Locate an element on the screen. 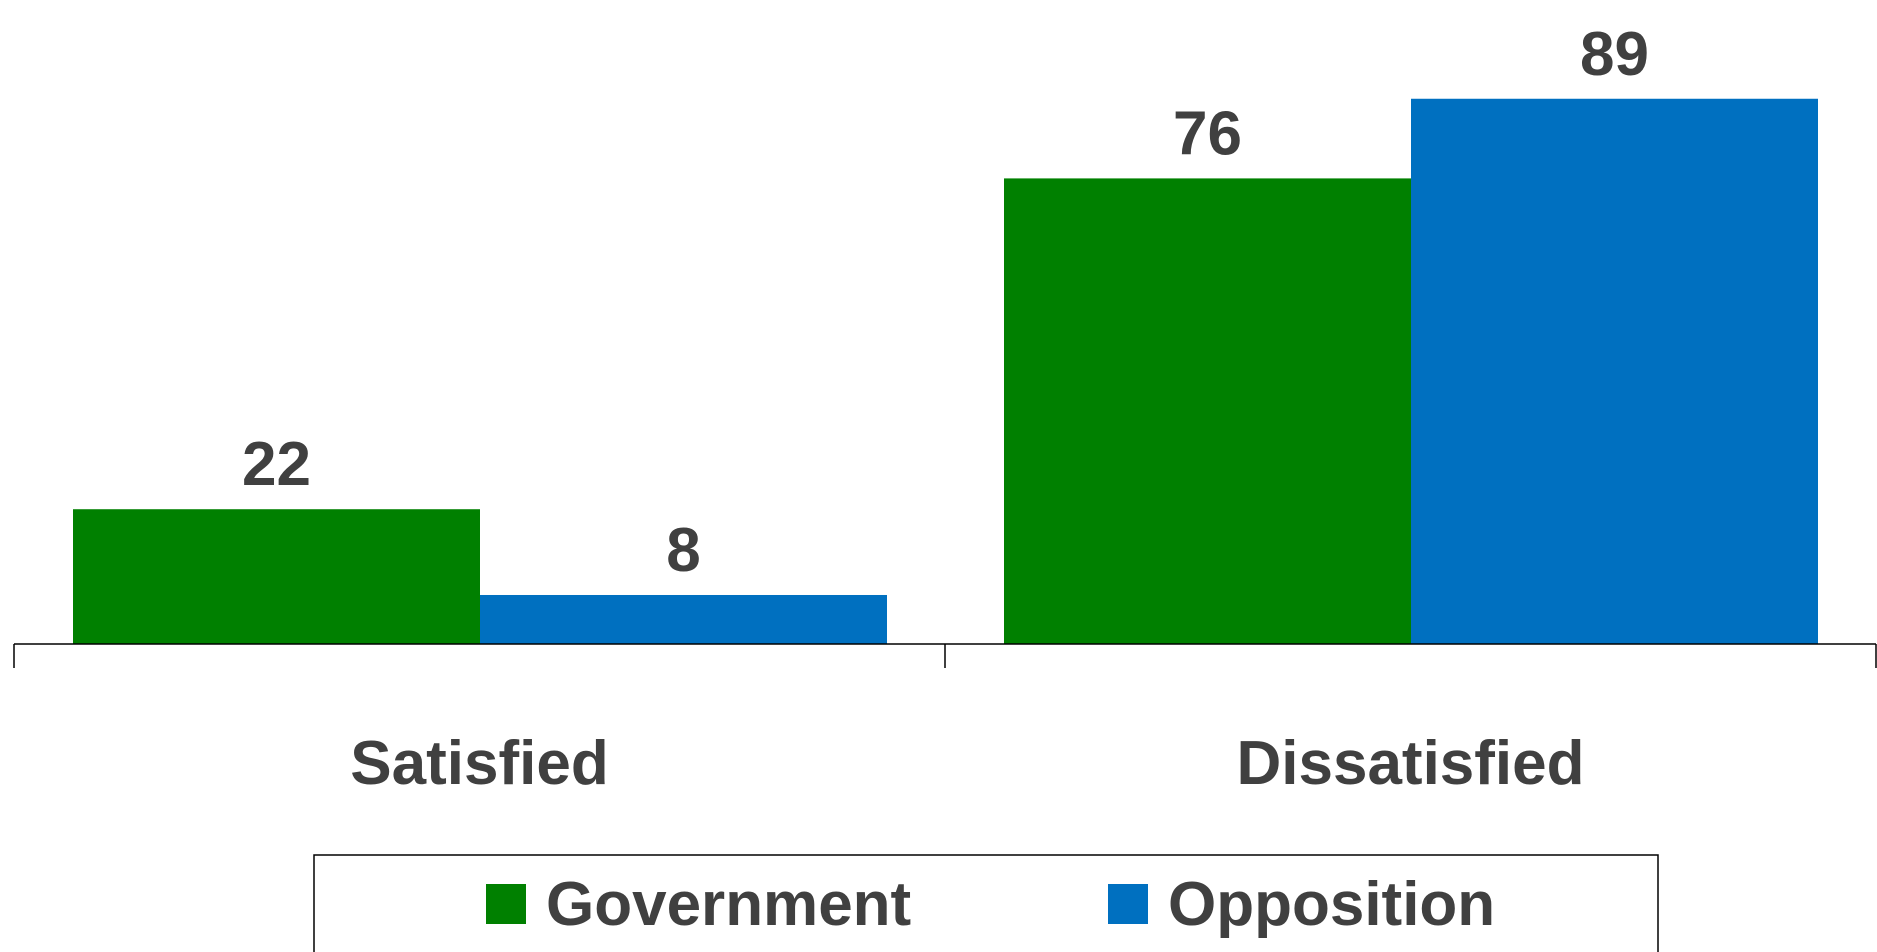  legend-swatch-government is located at coordinates (506, 904).